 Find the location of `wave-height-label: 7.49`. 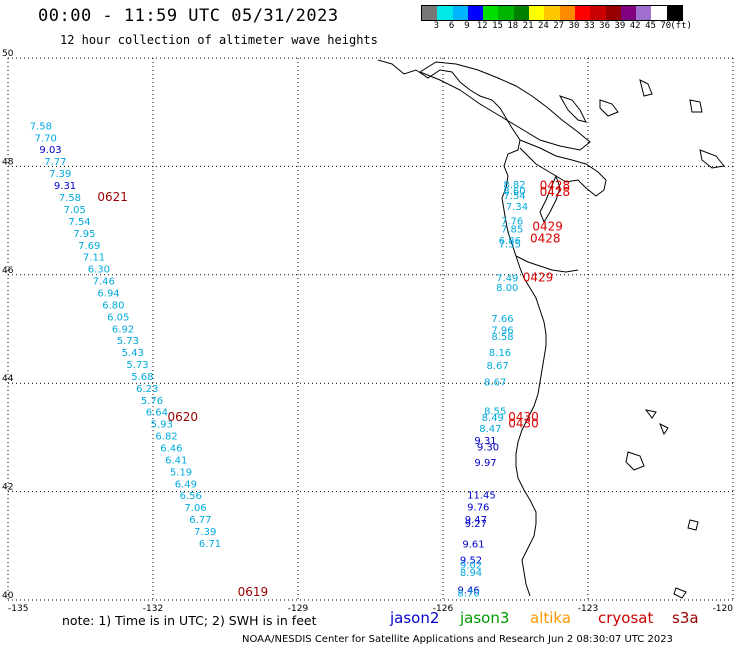

wave-height-label: 7.49 is located at coordinates (507, 278).